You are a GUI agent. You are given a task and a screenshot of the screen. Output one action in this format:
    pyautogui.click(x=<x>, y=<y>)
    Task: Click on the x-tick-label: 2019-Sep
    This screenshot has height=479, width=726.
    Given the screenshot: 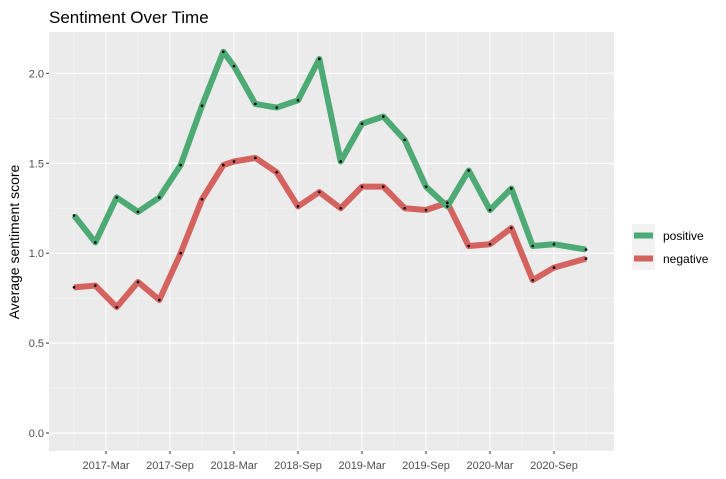 What is the action you would take?
    pyautogui.click(x=426, y=466)
    